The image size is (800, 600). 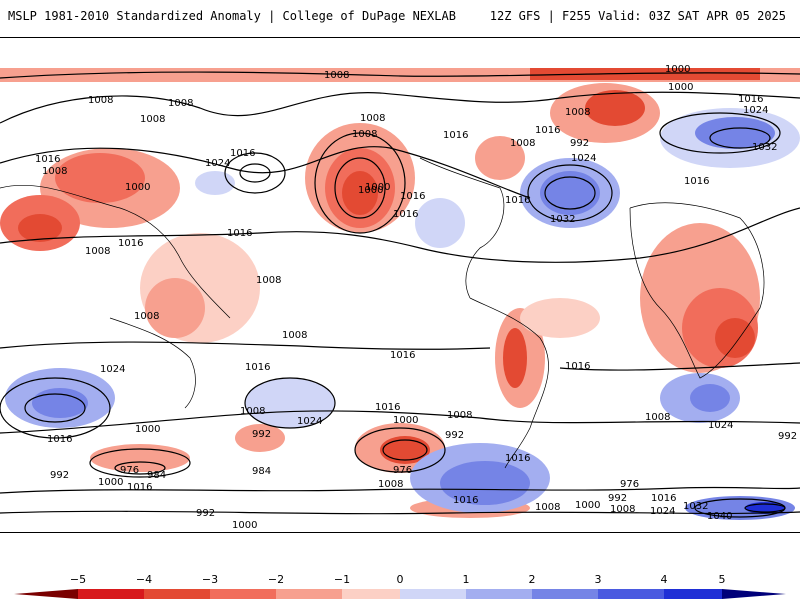 What do you see at coordinates (342, 579) in the screenshot?
I see `colorbar-tick: −1` at bounding box center [342, 579].